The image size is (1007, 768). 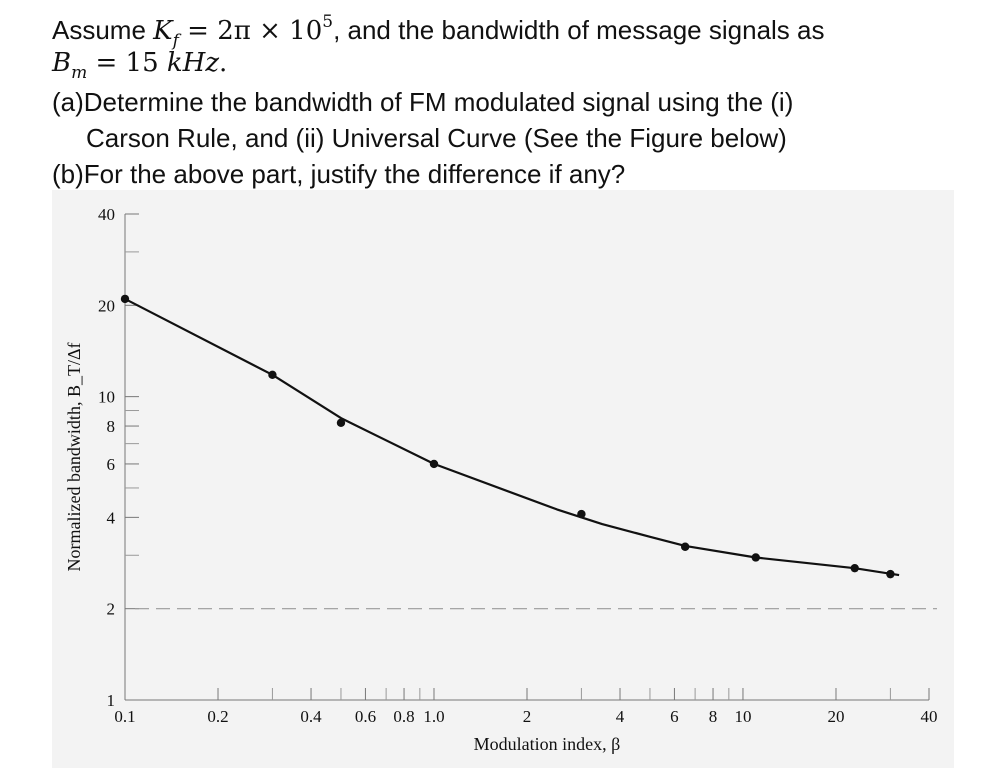 I want to click on bm-unit: kHz, so click(x=193, y=63).